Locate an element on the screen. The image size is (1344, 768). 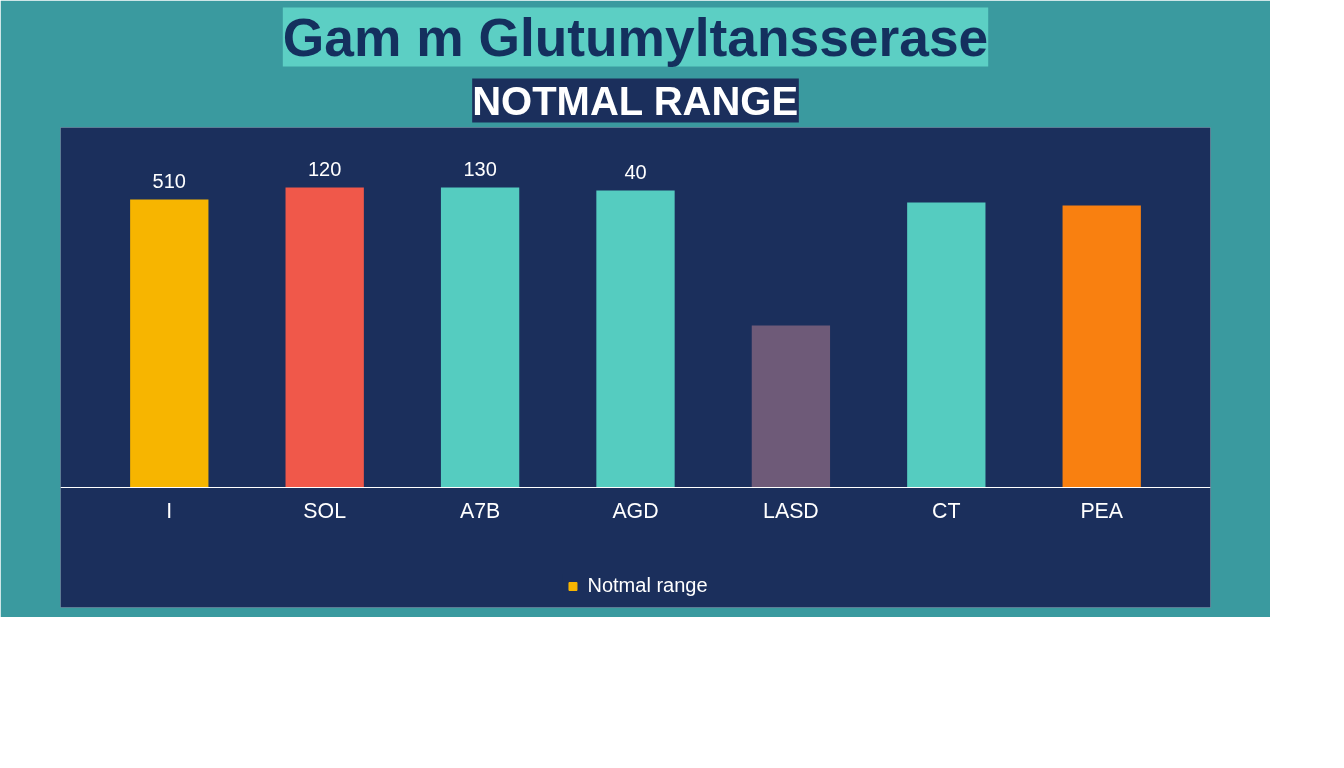
x-tick-label: SOL is located at coordinates (325, 510).